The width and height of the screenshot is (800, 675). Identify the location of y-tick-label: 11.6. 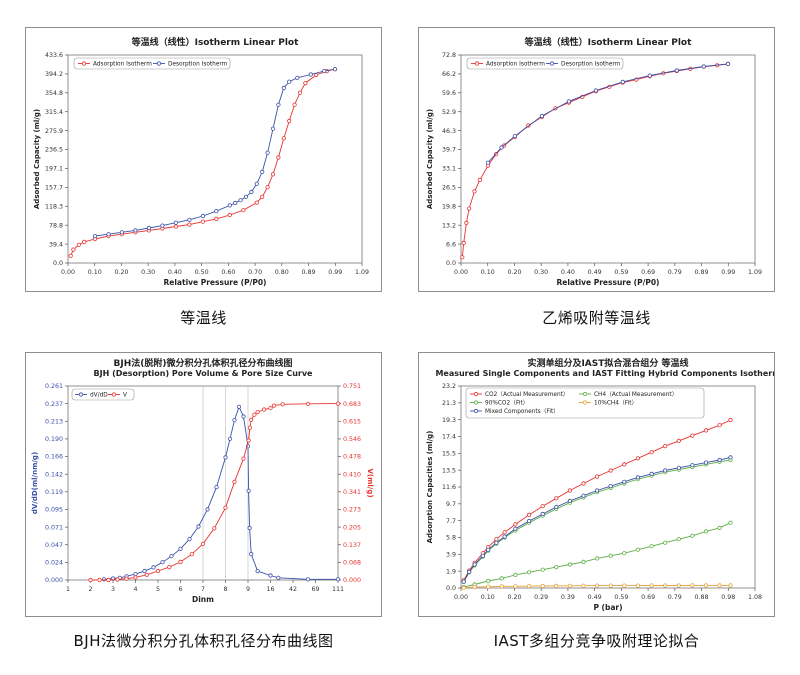
(449, 487).